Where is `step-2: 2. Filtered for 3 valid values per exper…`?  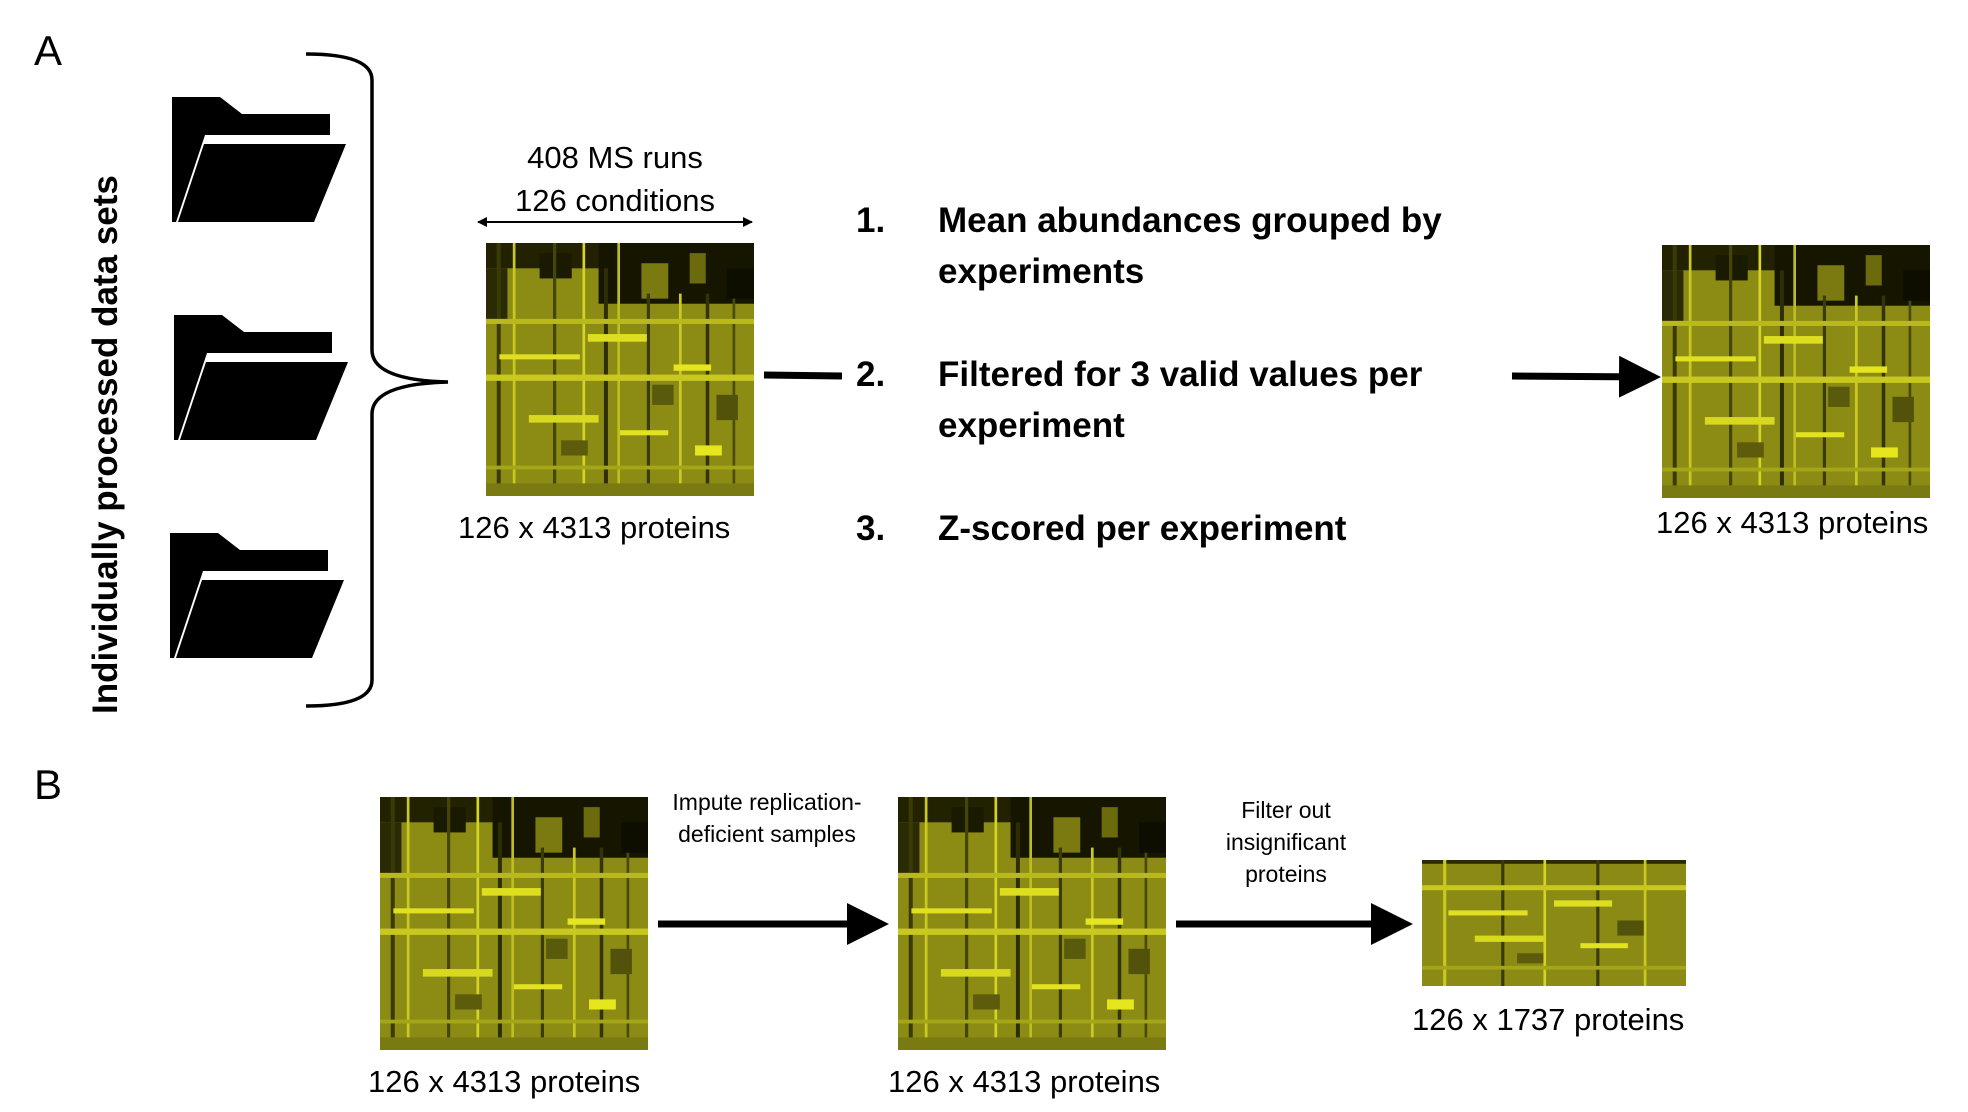 step-2: 2. Filtered for 3 valid values per exper… is located at coordinates (1166, 405).